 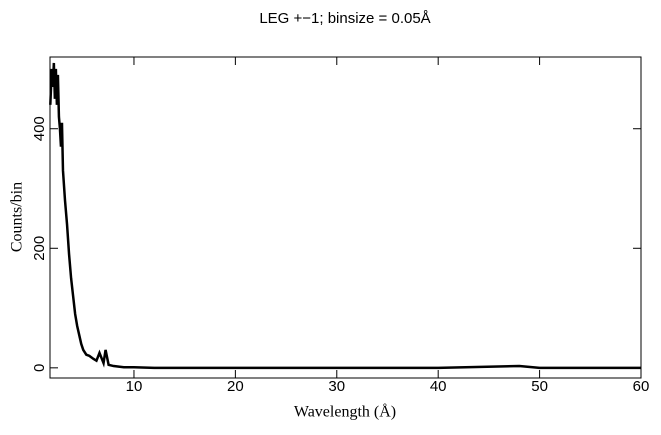 I want to click on x-tick-label: 50, so click(x=539, y=386).